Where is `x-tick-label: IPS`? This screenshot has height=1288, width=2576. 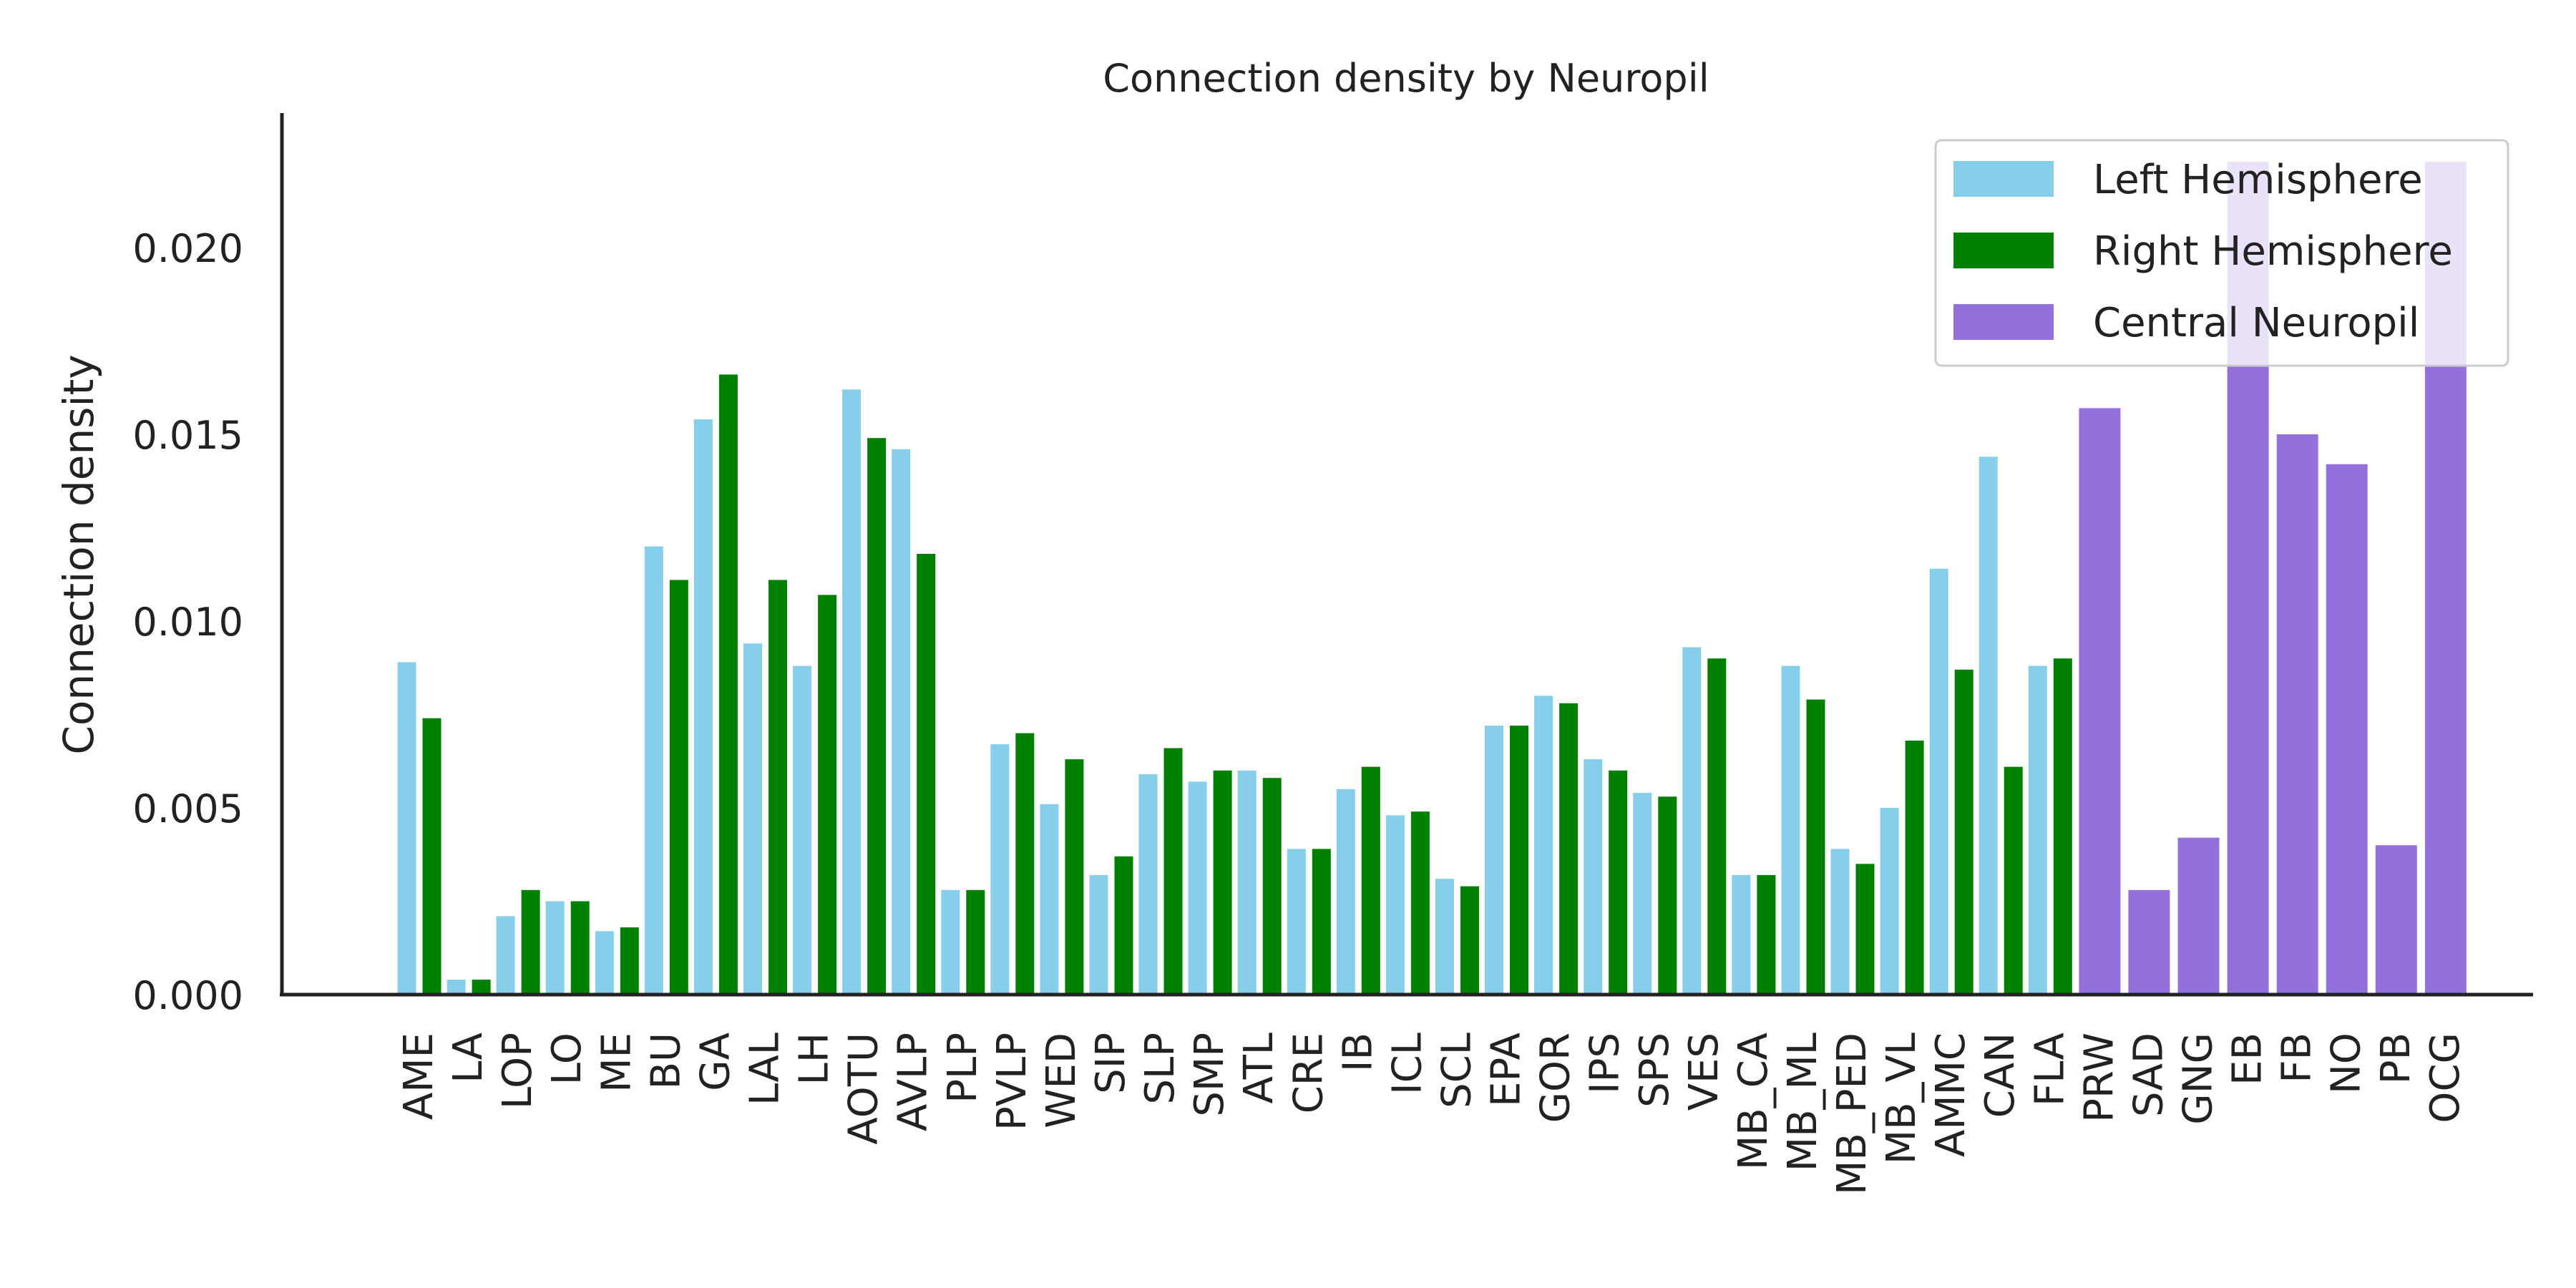
x-tick-label: IPS is located at coordinates (1605, 1063).